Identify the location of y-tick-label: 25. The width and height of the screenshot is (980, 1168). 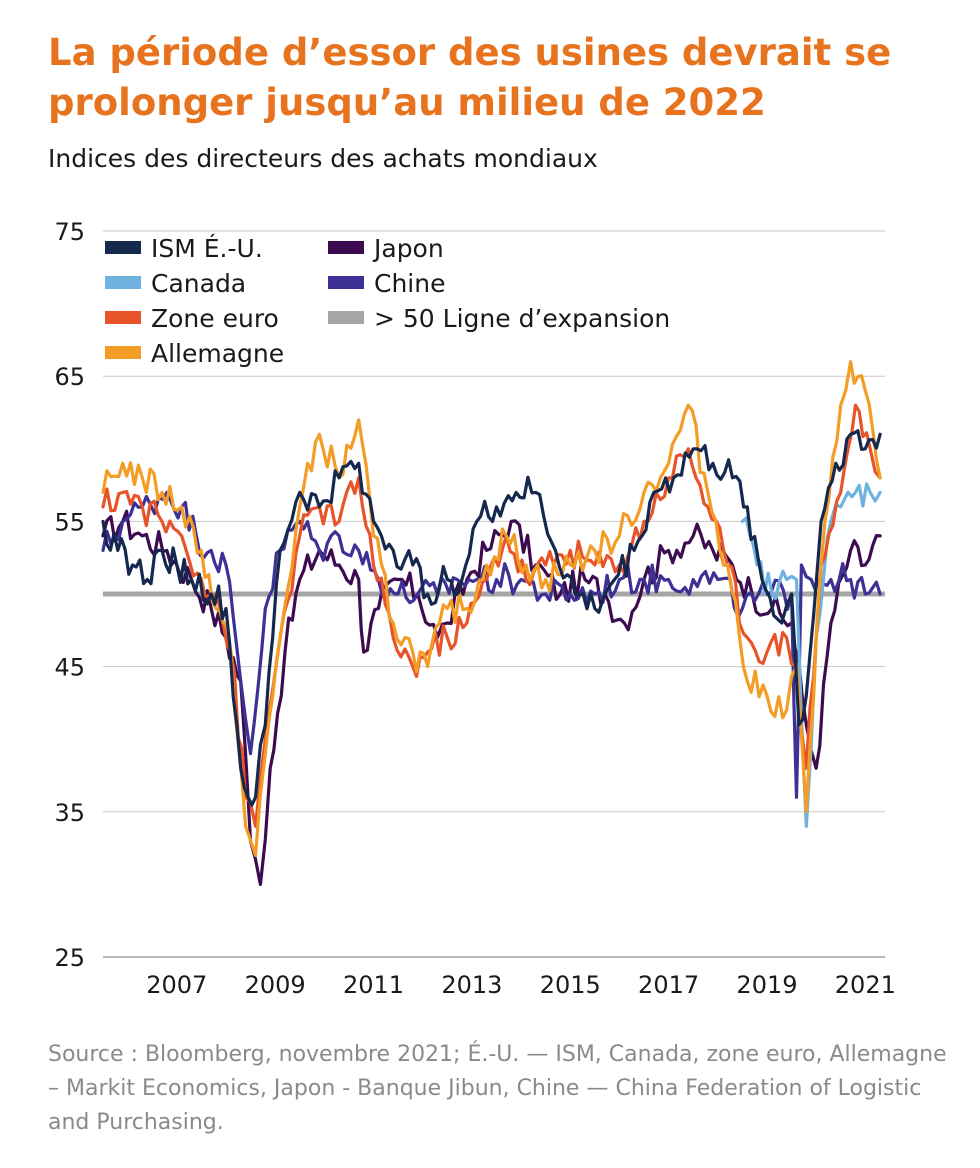
(69, 958).